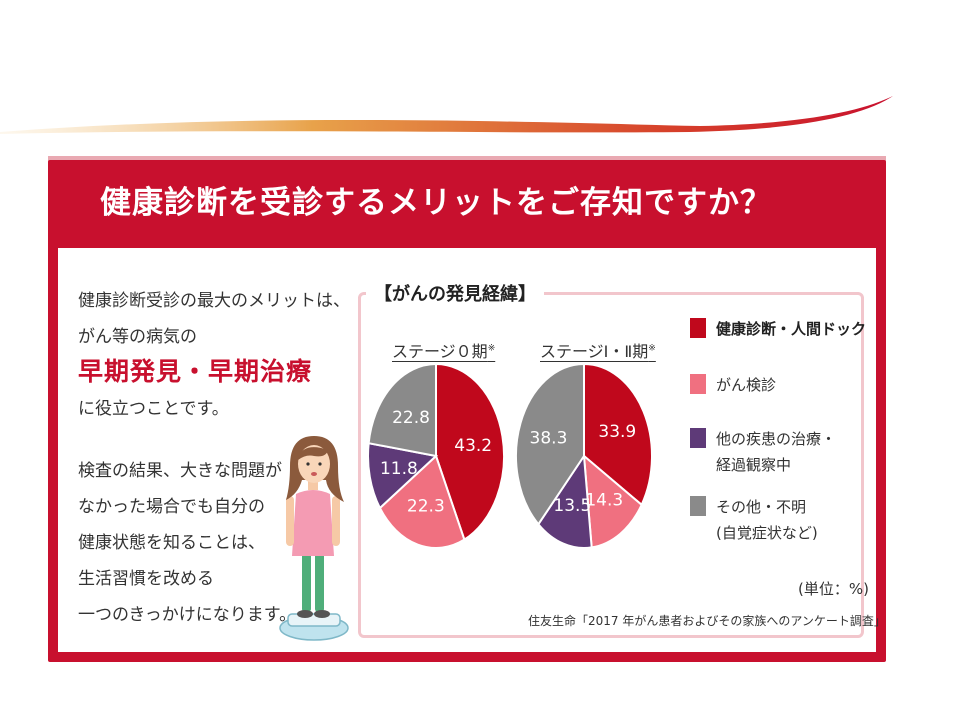  I want to click on legend-label-line: 経過観察中, so click(754, 465).